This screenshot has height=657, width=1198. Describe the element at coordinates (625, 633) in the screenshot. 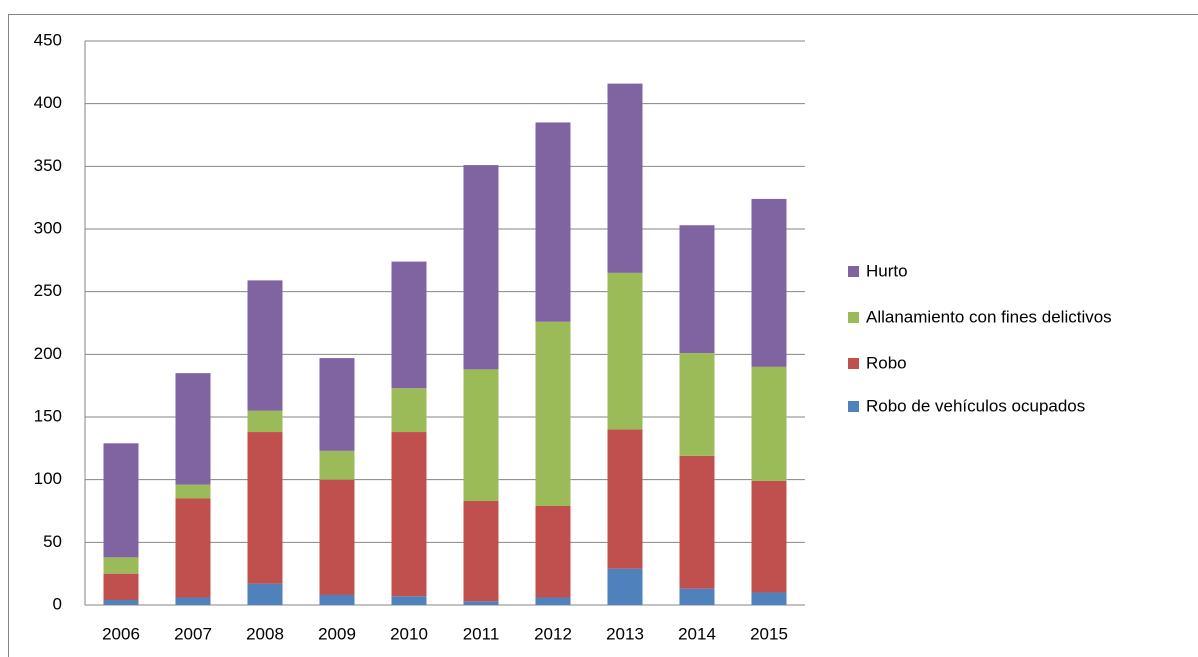

I see `x-tick-label: 2013` at that location.